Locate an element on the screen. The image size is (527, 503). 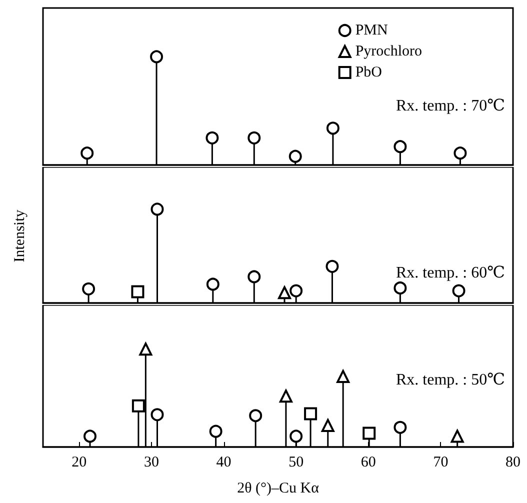
x-tick-label: 60 is located at coordinates (368, 462).